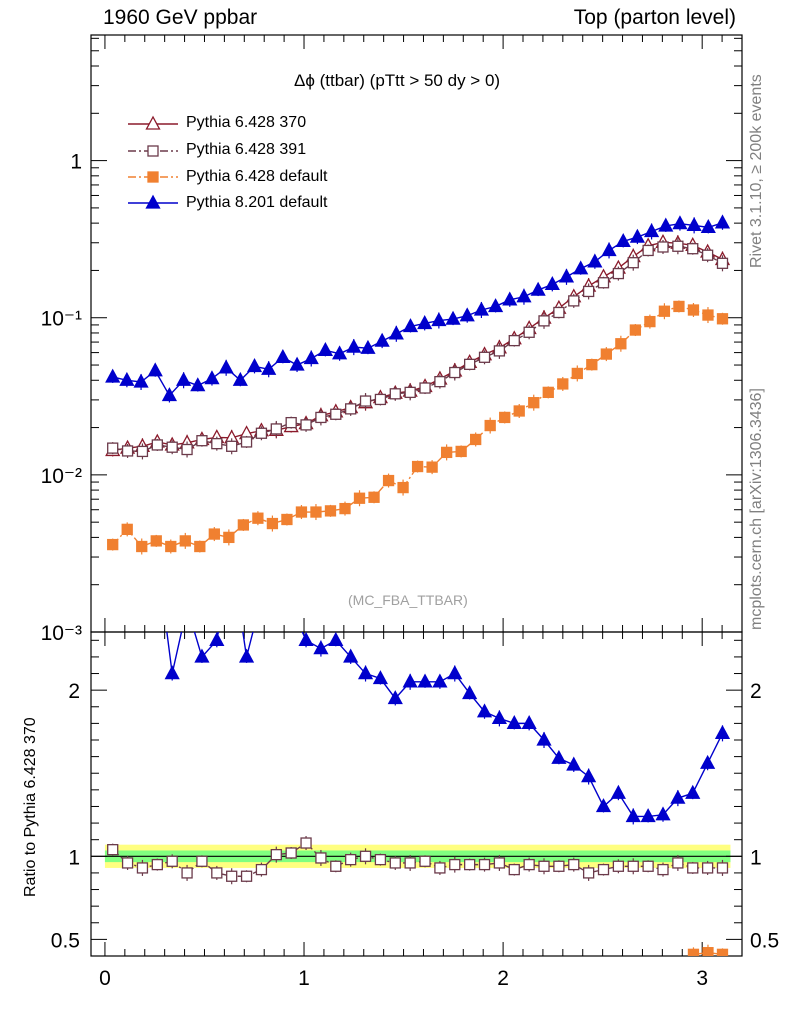 The width and height of the screenshot is (786, 1024). I want to click on legend-marker-p6-default, so click(153, 177).